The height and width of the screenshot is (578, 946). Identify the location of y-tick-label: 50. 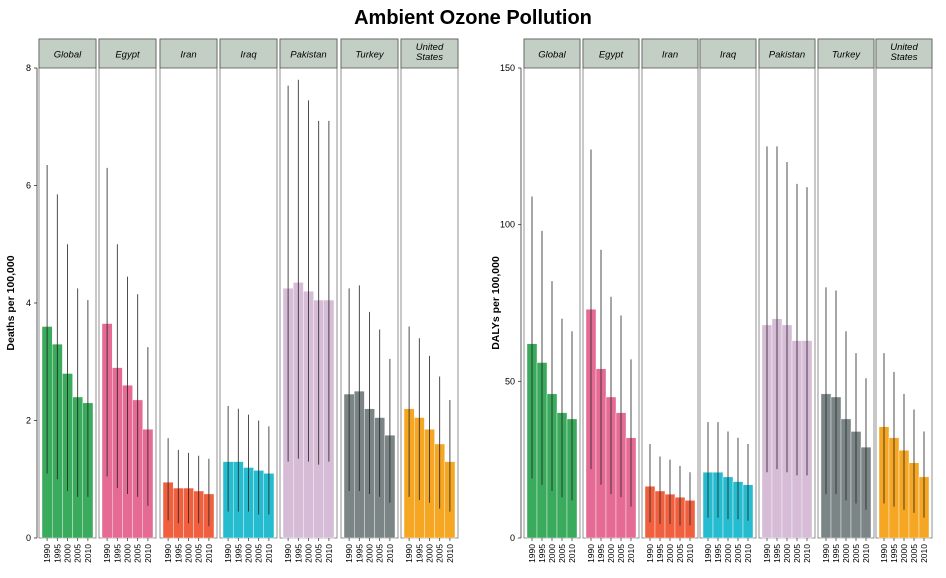
(510, 381).